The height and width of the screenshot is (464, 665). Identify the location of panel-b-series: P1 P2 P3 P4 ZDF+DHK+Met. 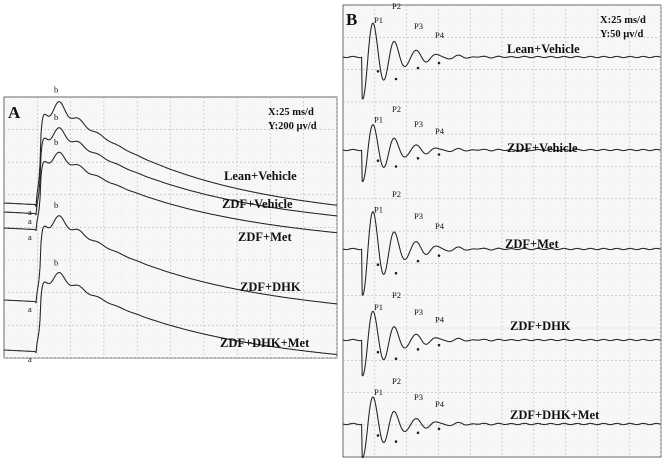
(501, 417).